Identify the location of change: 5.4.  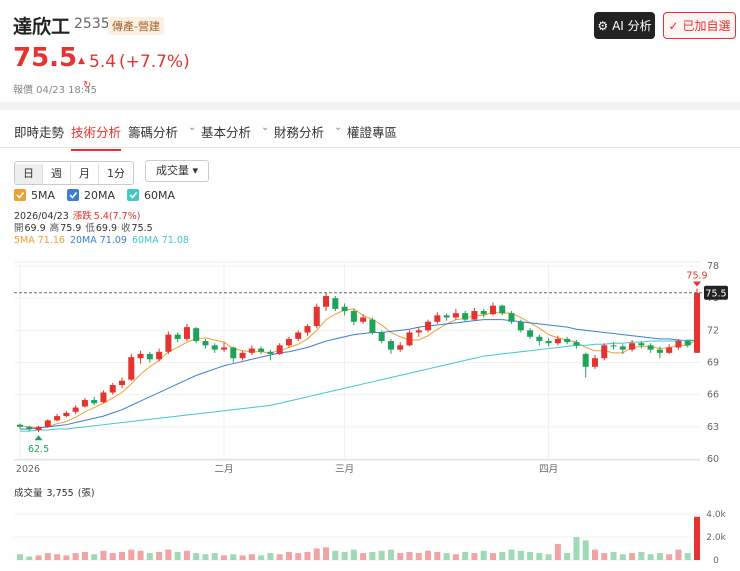
(103, 62).